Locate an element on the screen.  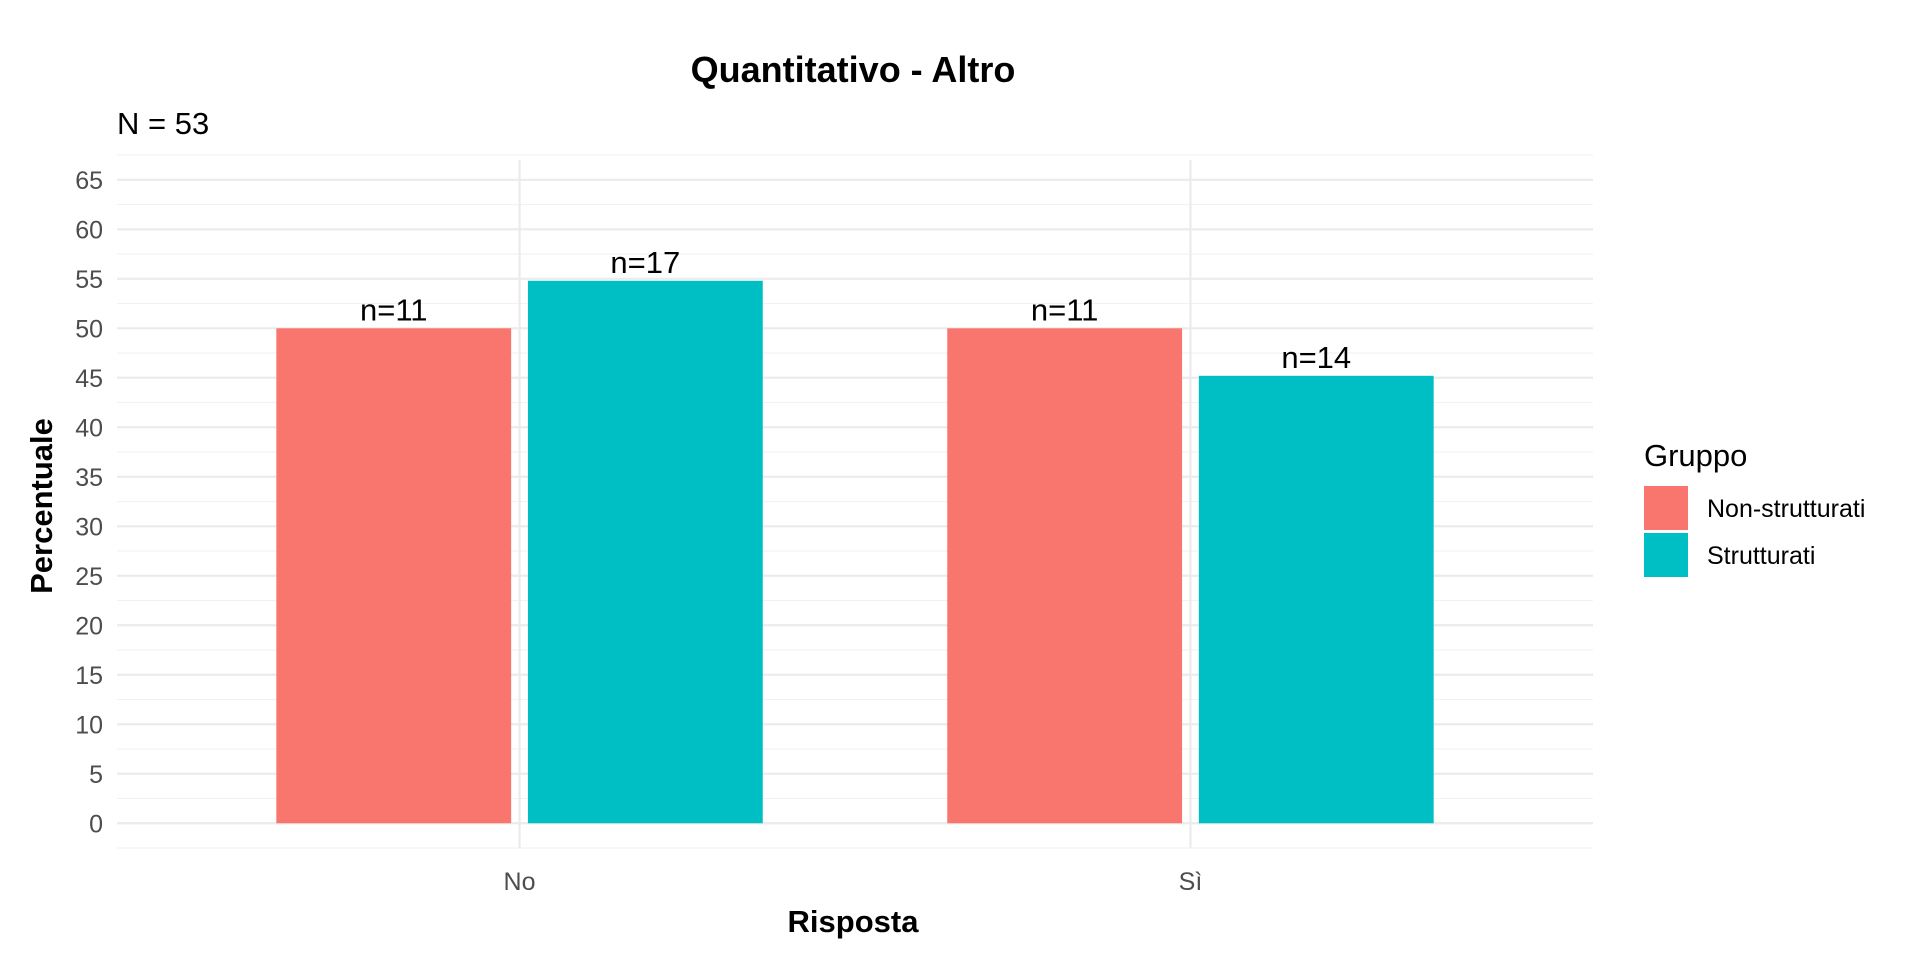
chart-title: Quantitativo - Altro is located at coordinates (853, 69).